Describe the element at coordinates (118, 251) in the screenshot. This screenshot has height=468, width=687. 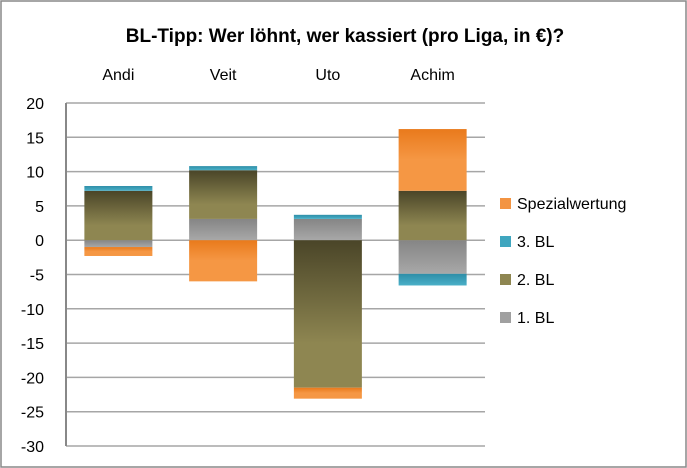
I see `bar-spezialwertung-andi` at that location.